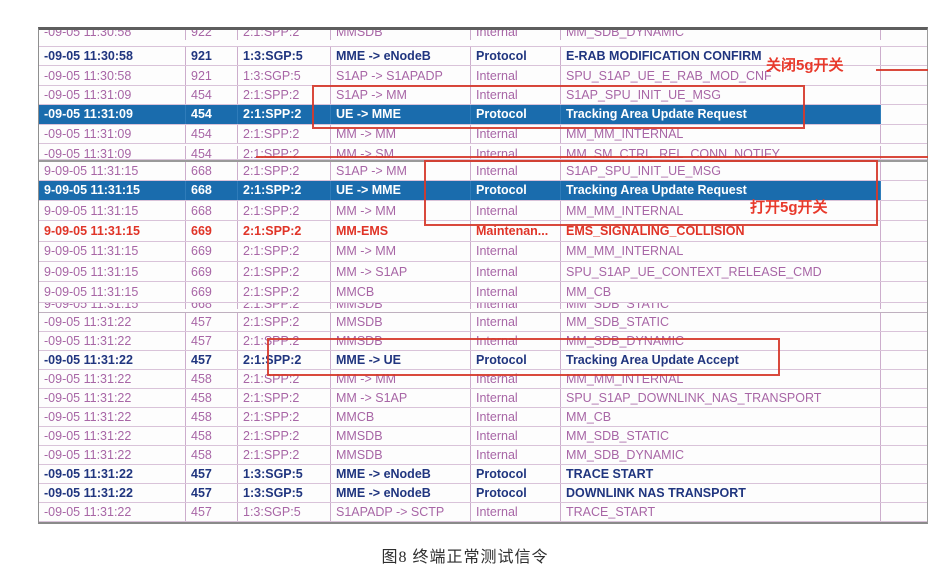 Image resolution: width=930 pixels, height=585 pixels. I want to click on sequence-cell: 669, so click(212, 251).